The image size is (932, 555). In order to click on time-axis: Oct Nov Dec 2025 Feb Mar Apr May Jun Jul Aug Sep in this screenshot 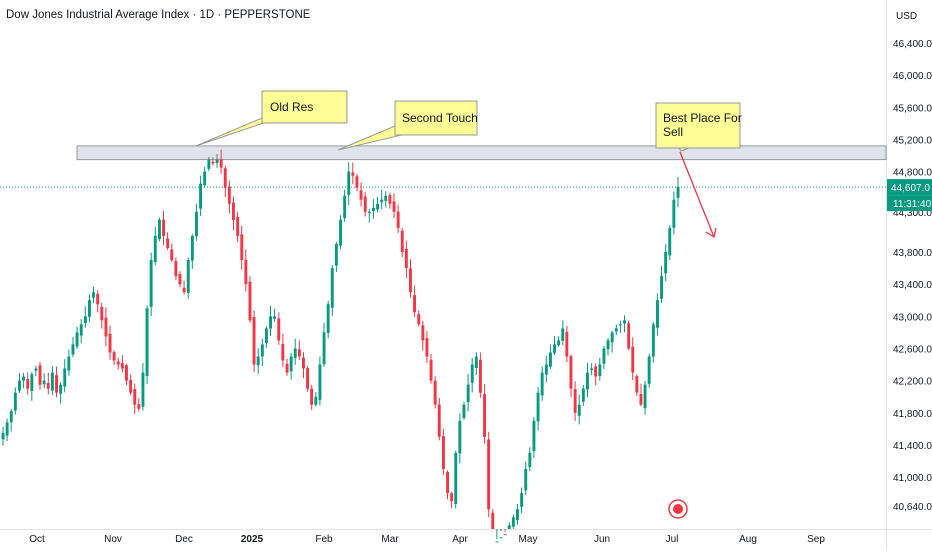, I will do `click(427, 539)`.